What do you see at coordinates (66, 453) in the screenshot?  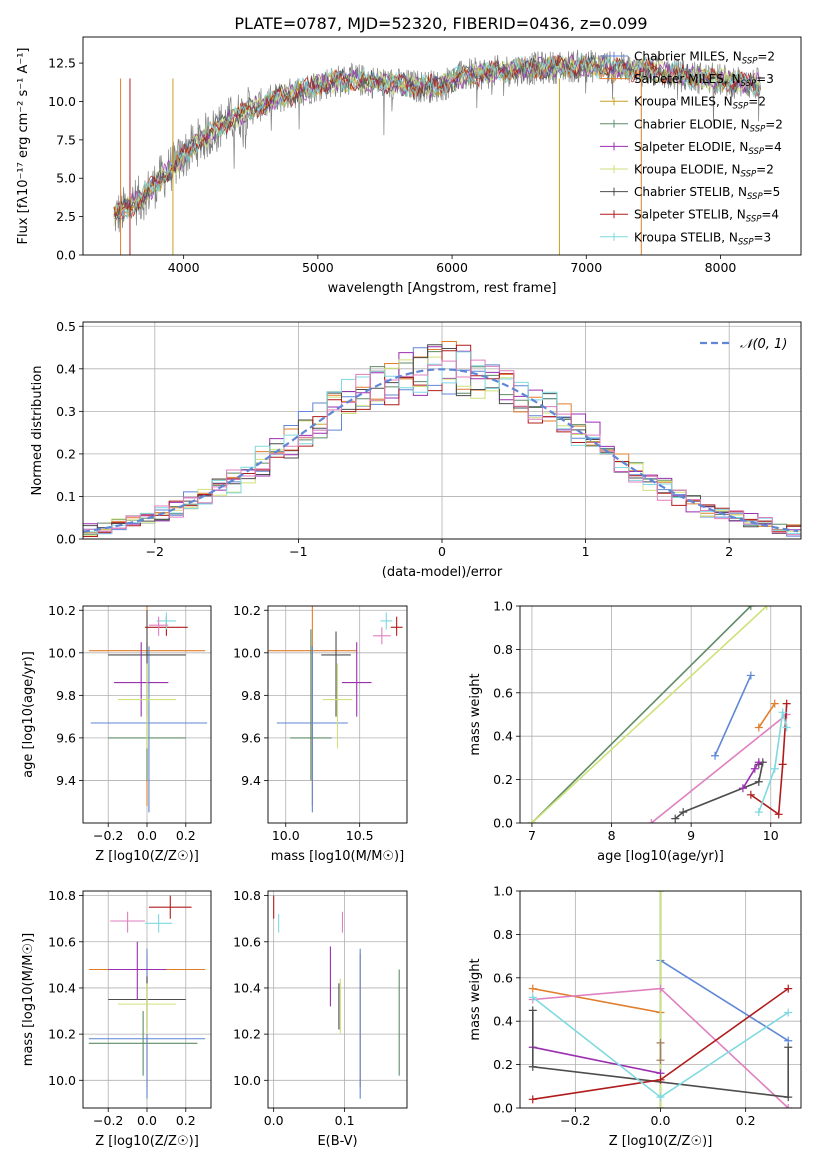 I see `y-tick-label: 0.2` at bounding box center [66, 453].